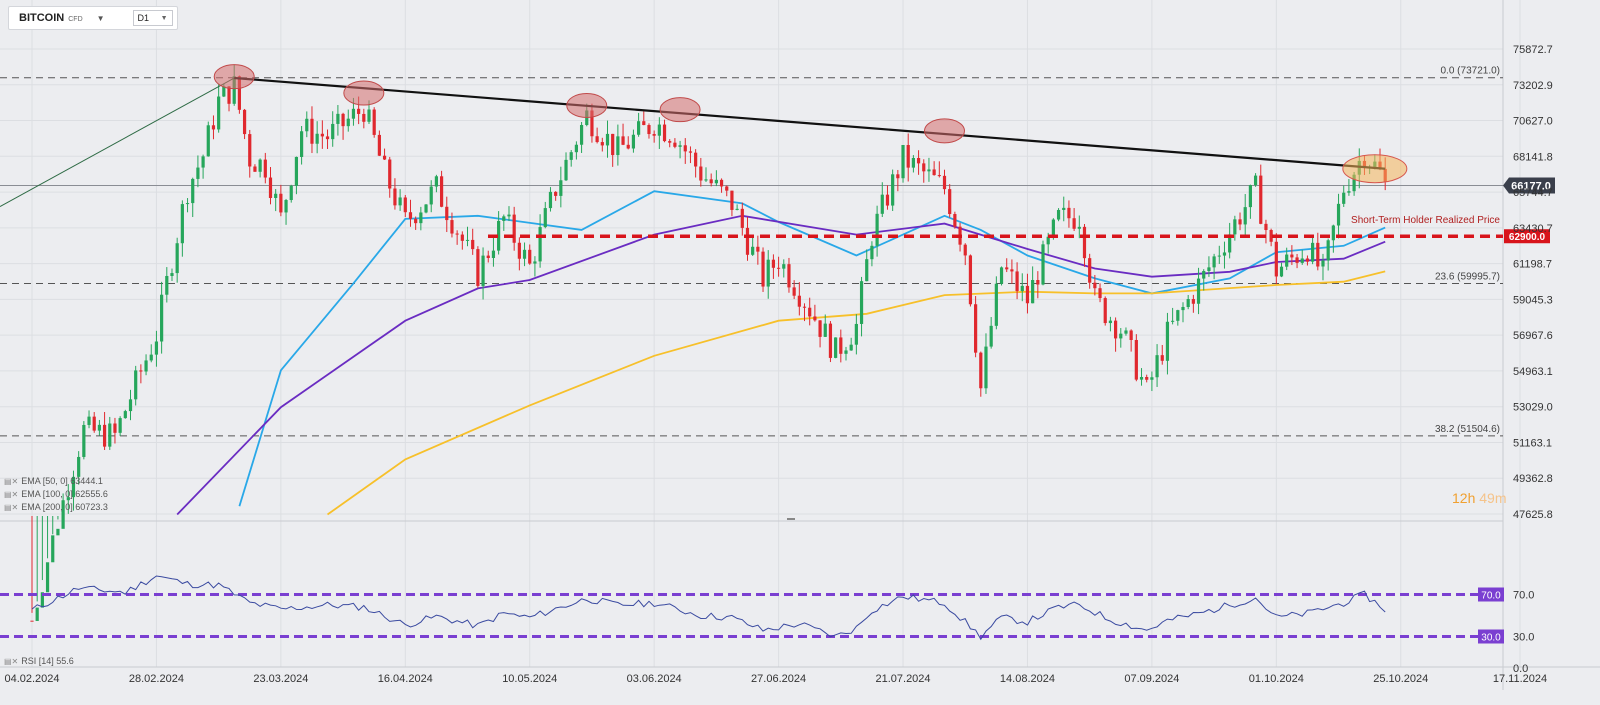 The height and width of the screenshot is (705, 1600). Describe the element at coordinates (1467, 429) in the screenshot. I see `fib-label: 38.2 (51504.6)` at that location.